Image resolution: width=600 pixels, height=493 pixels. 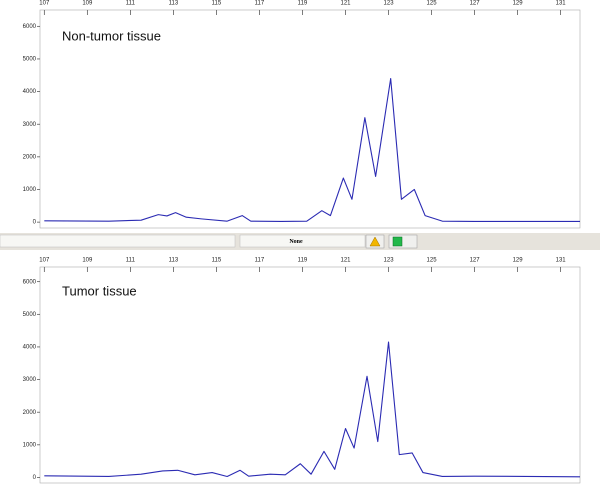 I want to click on chart-annotation: Non-tumor tissue, so click(x=111, y=35).